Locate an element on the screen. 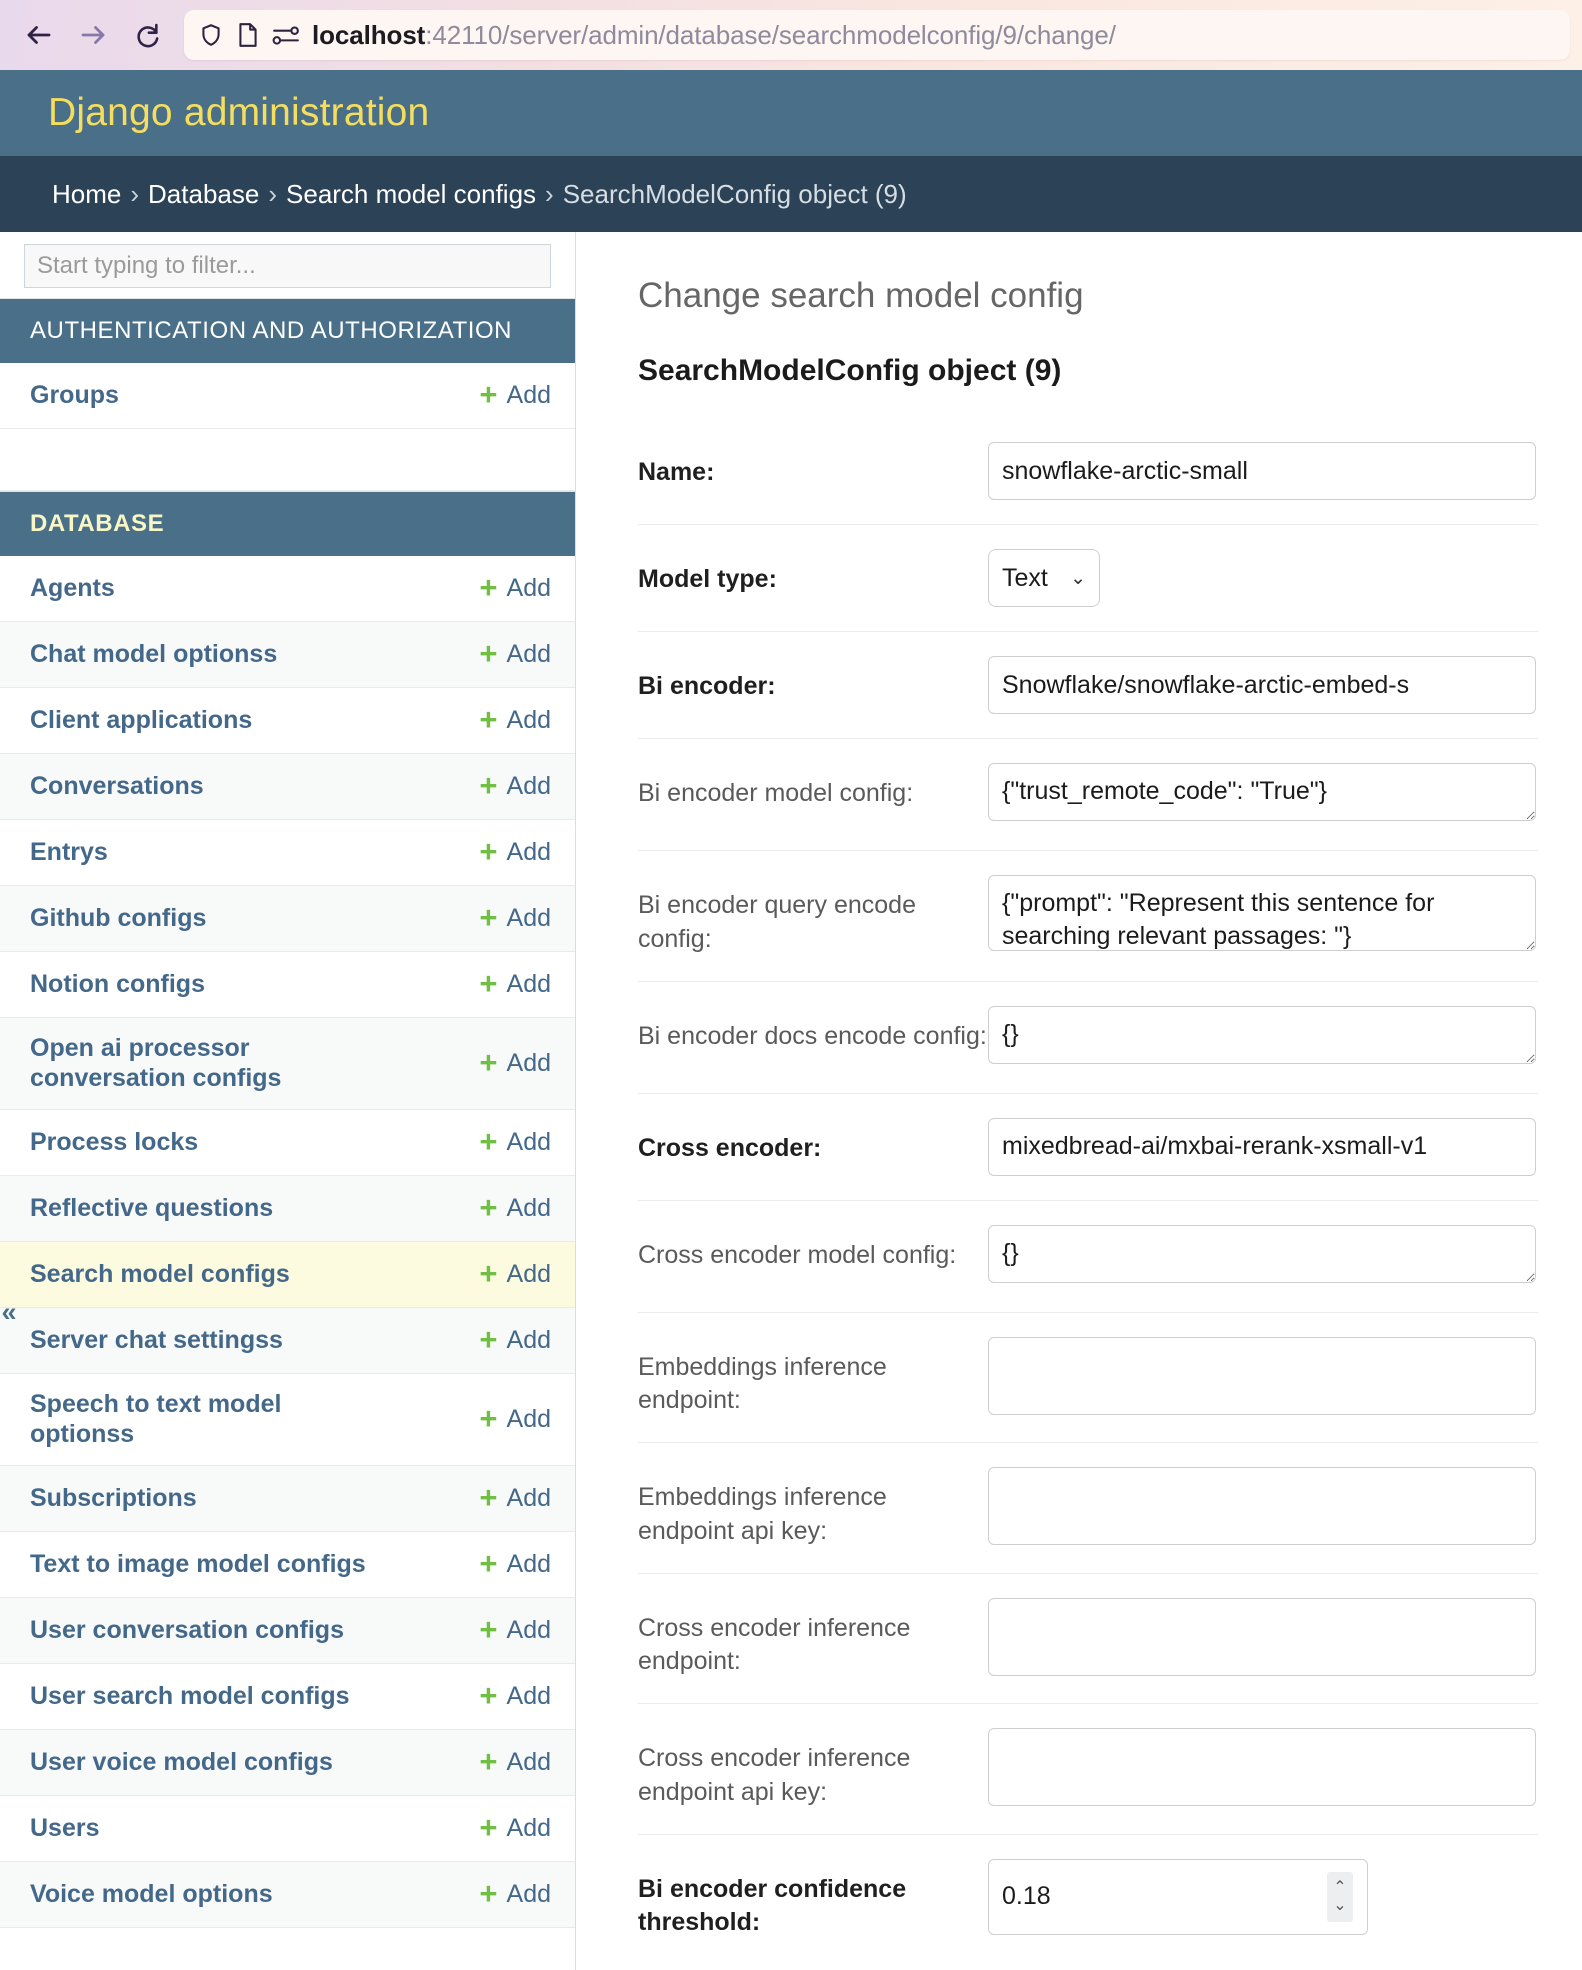 The height and width of the screenshot is (1970, 1582). sidebar-item-speech-to-text-model-optionss: Speech to text model optionss + Add is located at coordinates (287, 1420).